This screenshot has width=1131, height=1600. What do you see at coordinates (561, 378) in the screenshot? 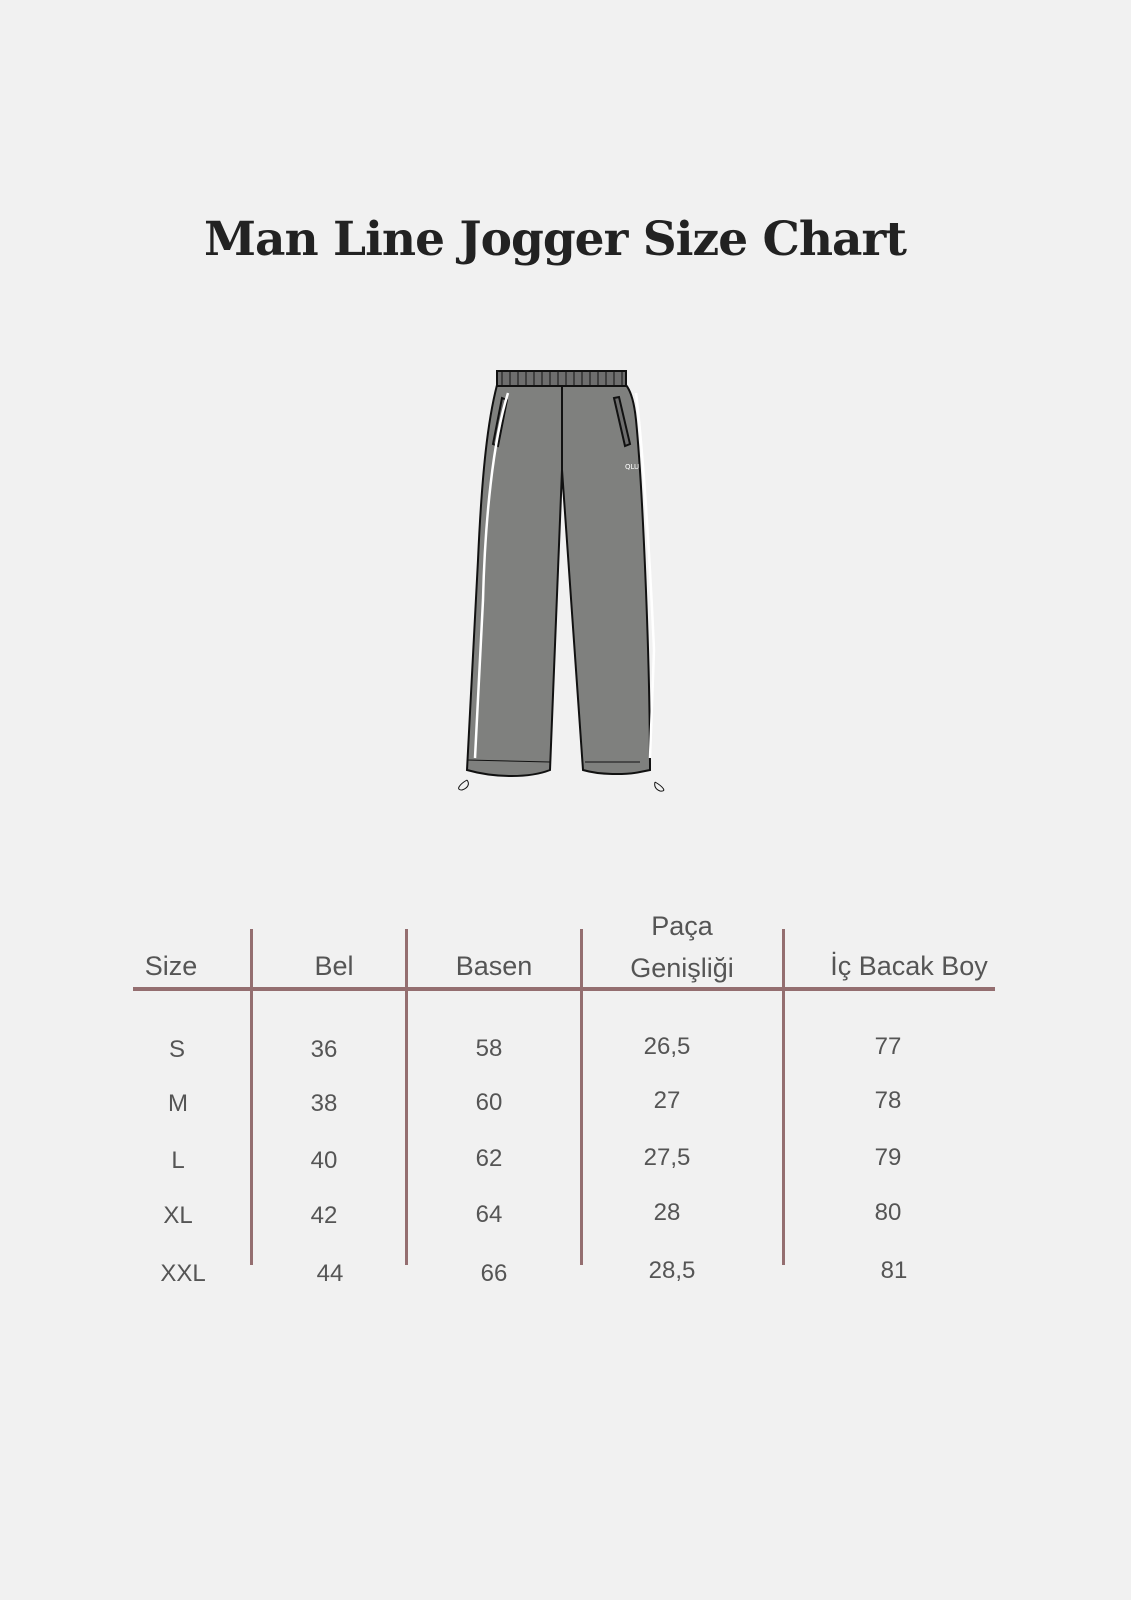
I see `waistband` at bounding box center [561, 378].